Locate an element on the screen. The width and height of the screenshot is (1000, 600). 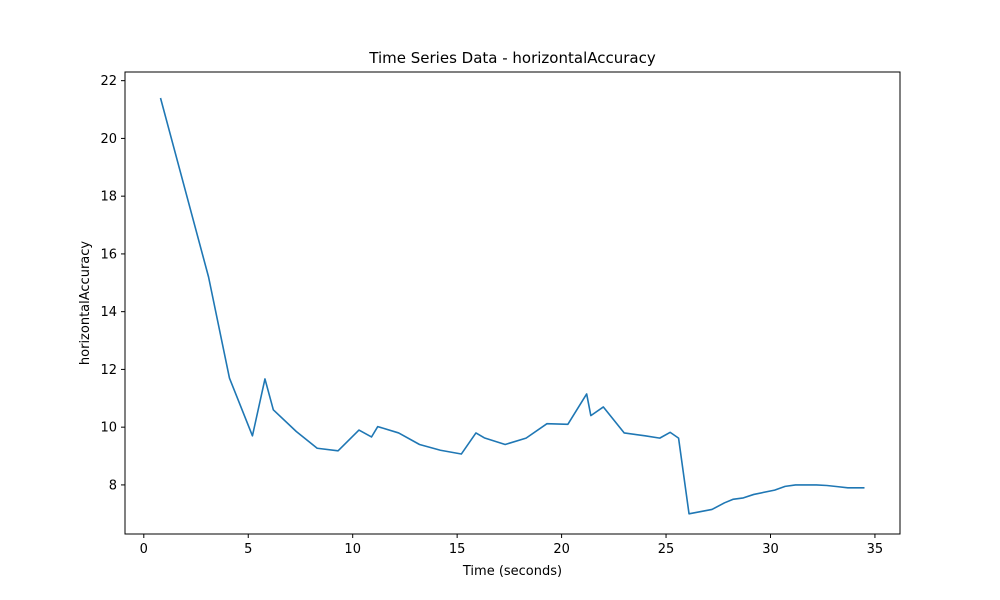
x-axis: 0 5 10 15 20 25 30 35 is located at coordinates (512, 545).